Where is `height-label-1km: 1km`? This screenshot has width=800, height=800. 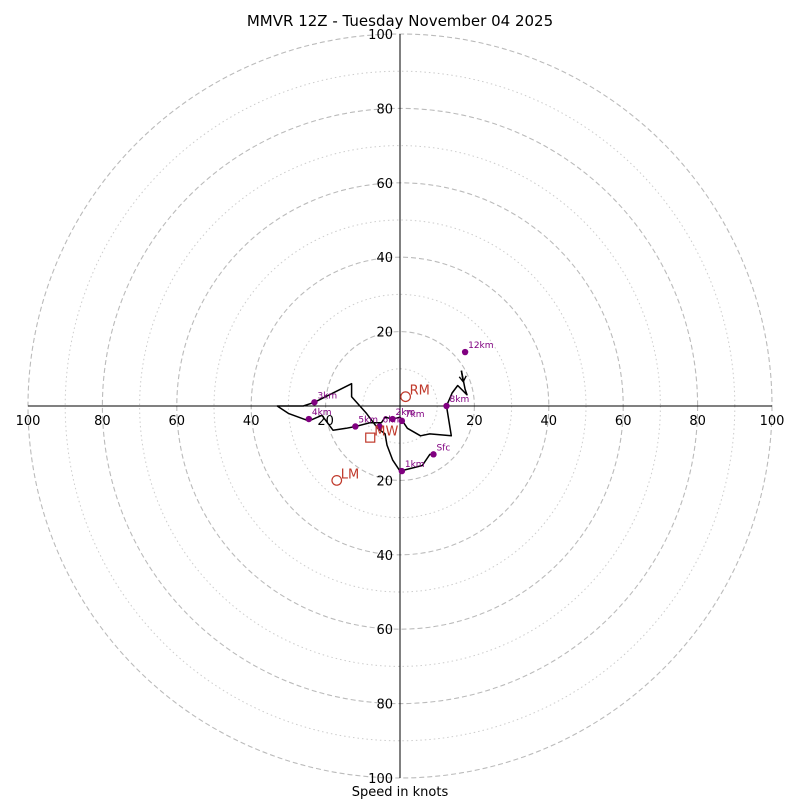 height-label-1km: 1km is located at coordinates (415, 465).